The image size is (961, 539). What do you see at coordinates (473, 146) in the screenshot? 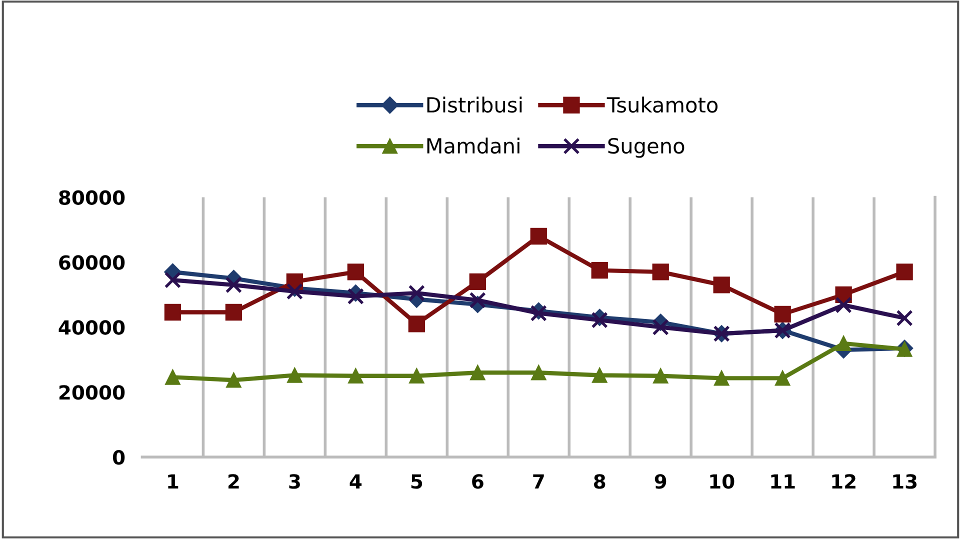
I see `legend-label: Mamdani` at bounding box center [473, 146].